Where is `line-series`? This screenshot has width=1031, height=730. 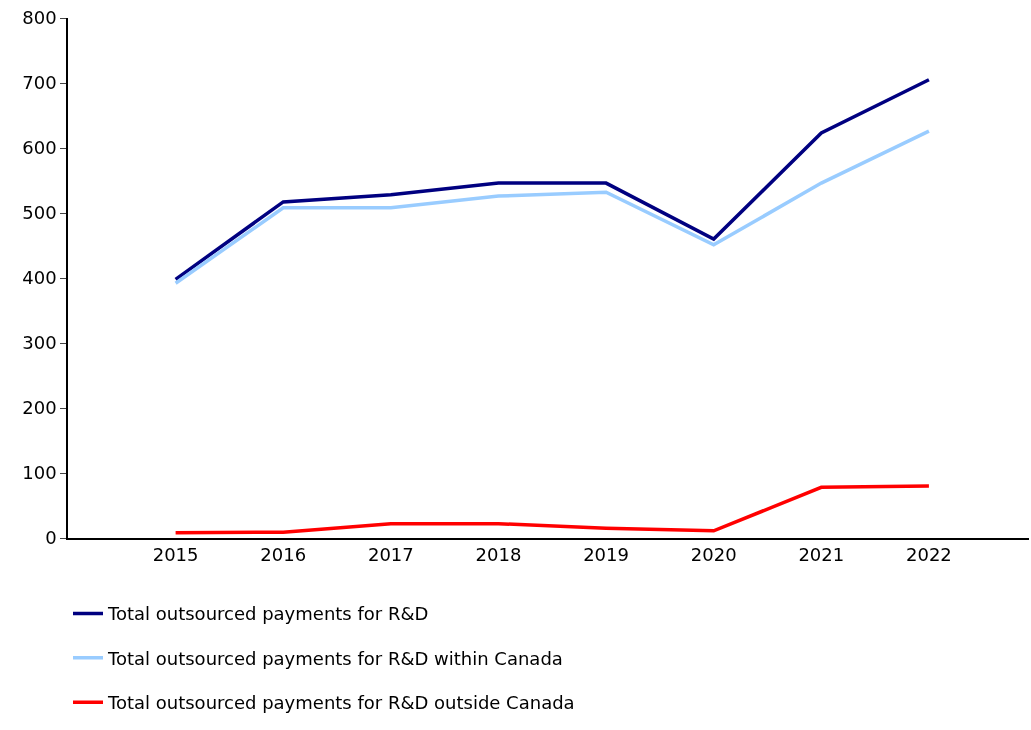 line-series is located at coordinates (552, 509).